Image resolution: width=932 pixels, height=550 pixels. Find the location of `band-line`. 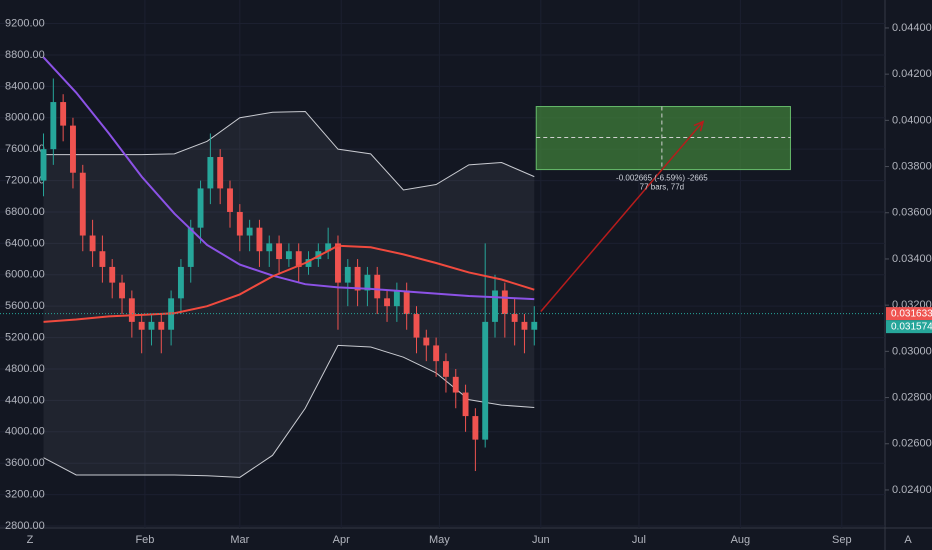

band-line is located at coordinates (289, 411).